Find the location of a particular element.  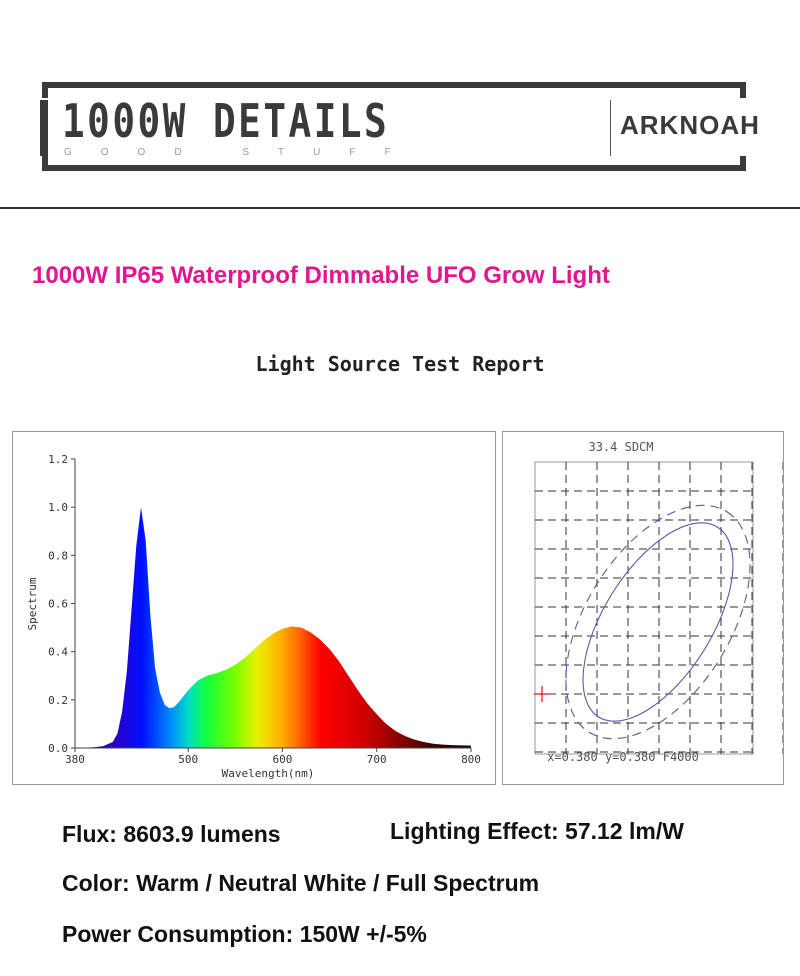

chromaticity-chart: 33.4 SDCM x=0.380 y=0.380 F4000 is located at coordinates (659, 602).